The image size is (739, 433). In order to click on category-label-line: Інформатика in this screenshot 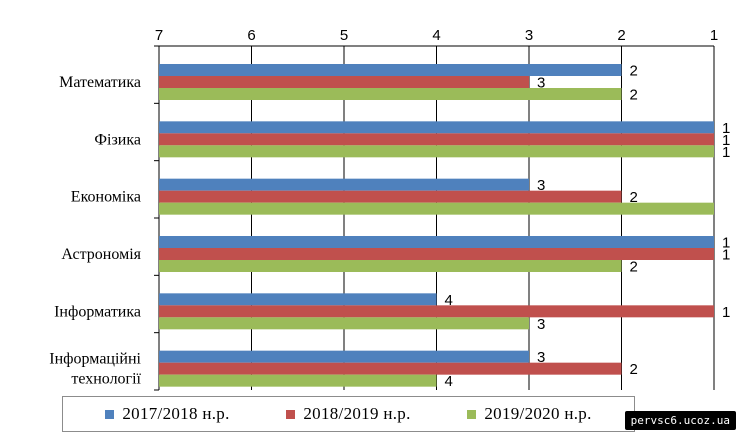, I will do `click(97, 311)`.